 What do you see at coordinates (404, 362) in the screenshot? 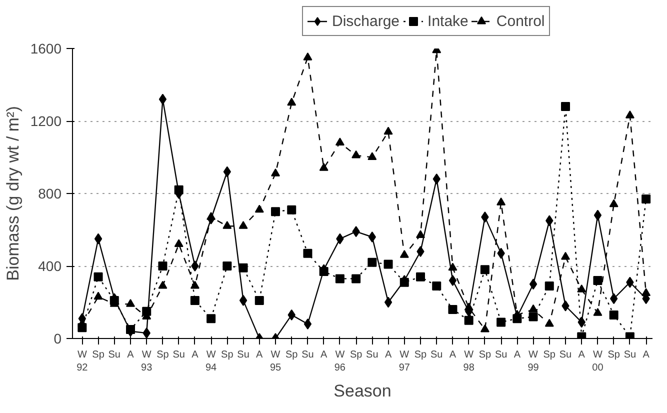
I see `x-tick-label: W 97` at bounding box center [404, 362].